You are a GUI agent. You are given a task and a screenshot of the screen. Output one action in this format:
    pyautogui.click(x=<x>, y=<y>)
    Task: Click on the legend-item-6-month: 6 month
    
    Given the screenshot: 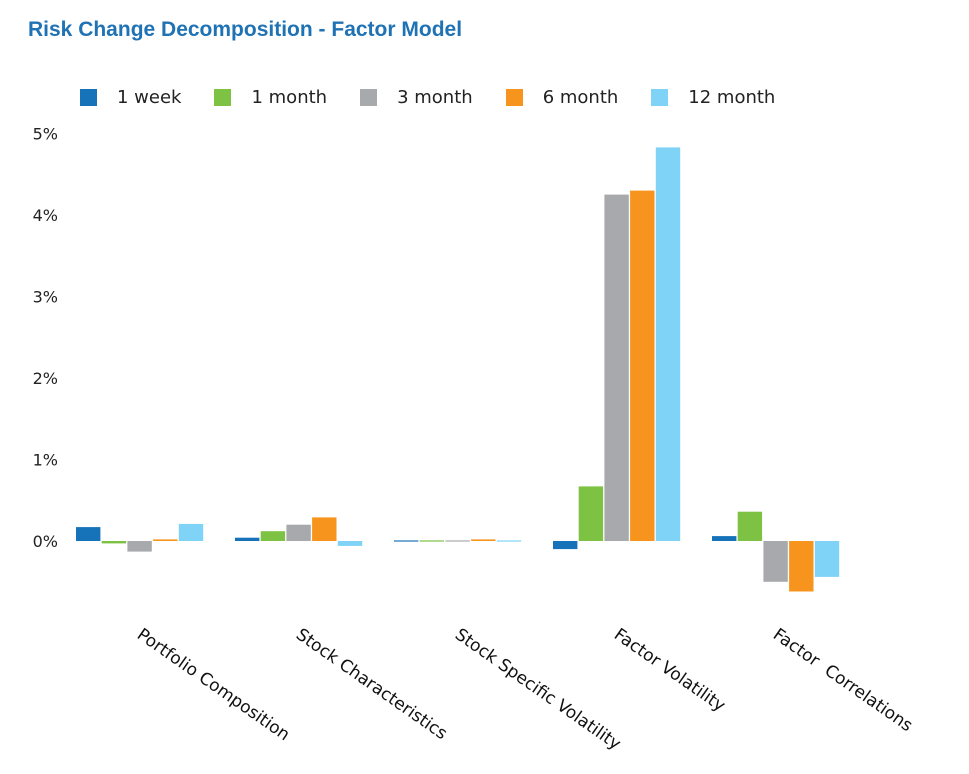 What is the action you would take?
    pyautogui.click(x=562, y=97)
    